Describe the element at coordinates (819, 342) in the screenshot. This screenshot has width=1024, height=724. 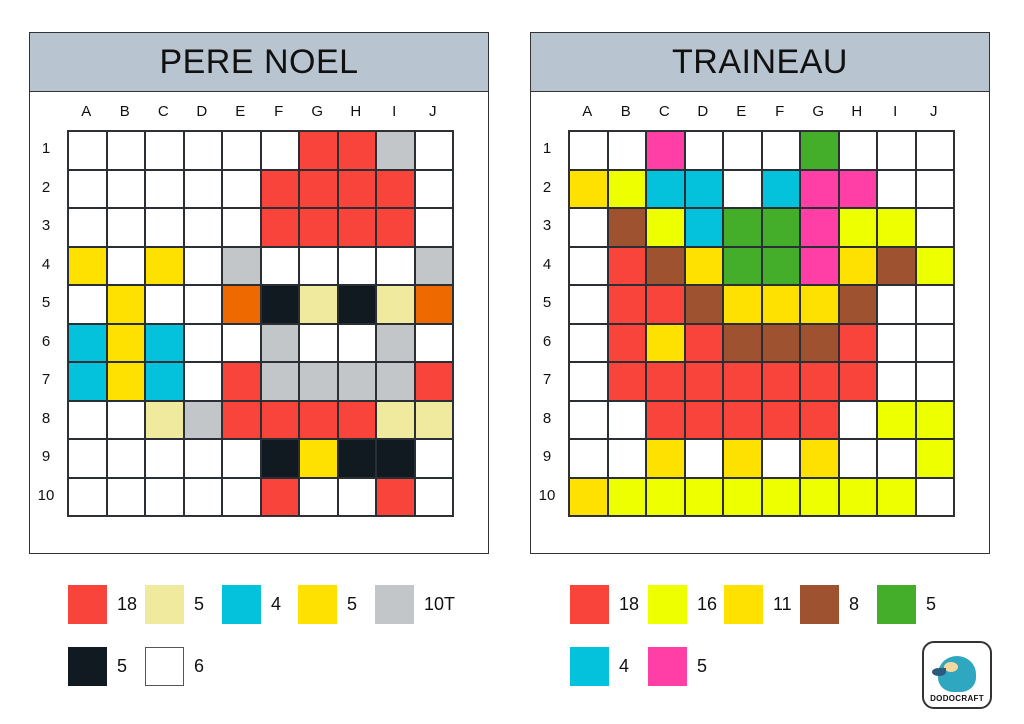
I see `grid-cell-G6` at that location.